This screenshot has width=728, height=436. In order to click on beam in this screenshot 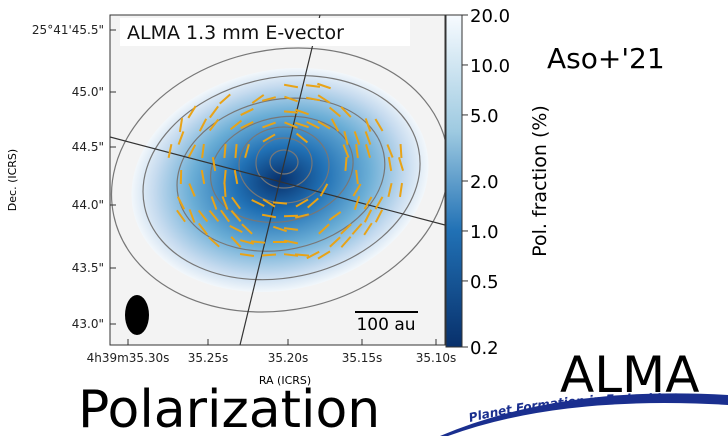, I will do `click(137, 315)`.